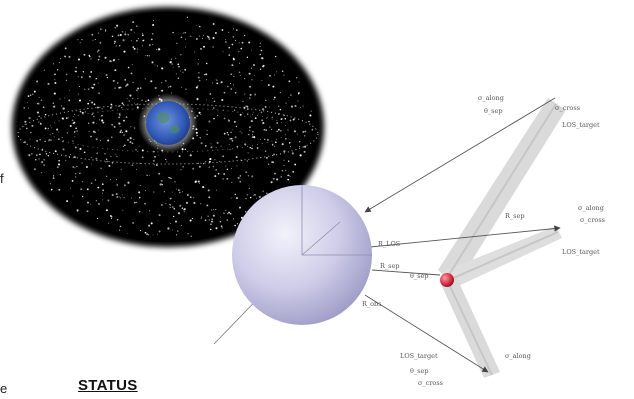  What do you see at coordinates (592, 220) in the screenshot?
I see `label-right-3: σ_cross` at bounding box center [592, 220].